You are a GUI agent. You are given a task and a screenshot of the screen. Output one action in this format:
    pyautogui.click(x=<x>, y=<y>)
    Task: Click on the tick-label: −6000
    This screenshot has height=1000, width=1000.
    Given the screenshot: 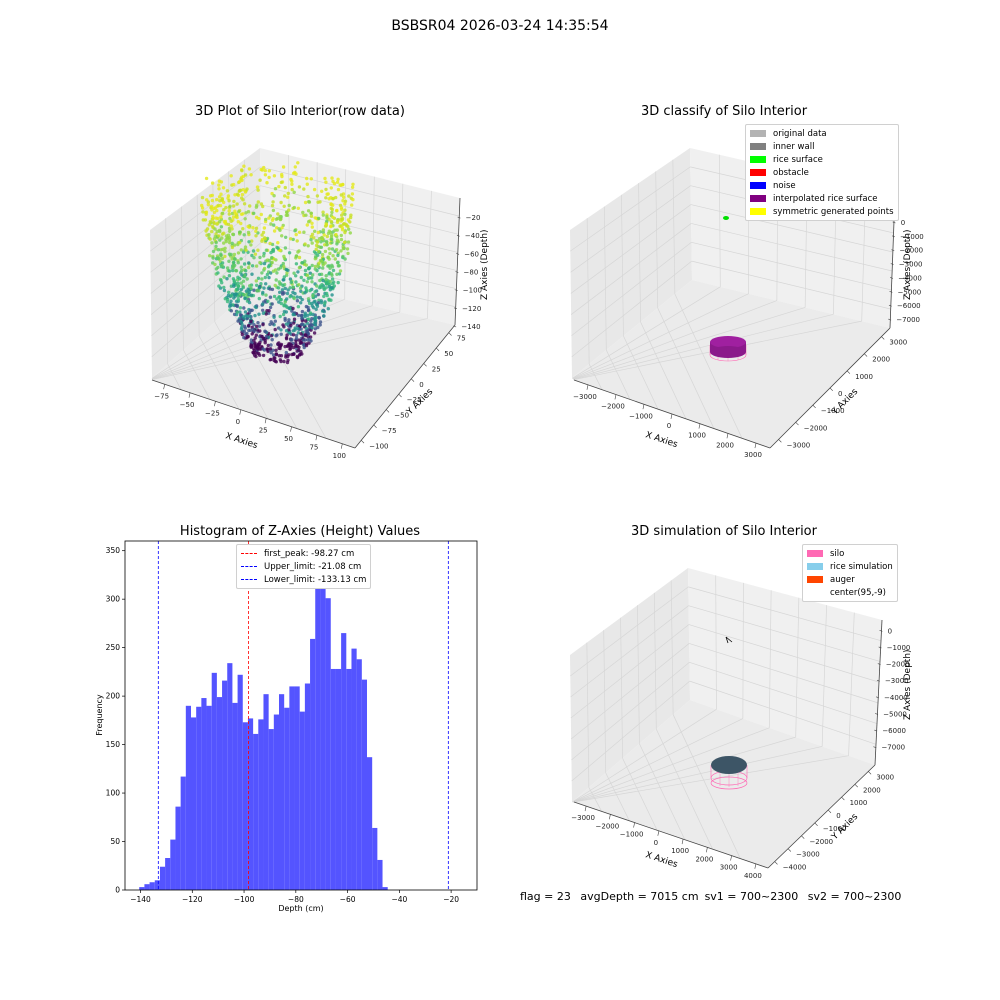 What is the action you would take?
    pyautogui.click(x=909, y=306)
    